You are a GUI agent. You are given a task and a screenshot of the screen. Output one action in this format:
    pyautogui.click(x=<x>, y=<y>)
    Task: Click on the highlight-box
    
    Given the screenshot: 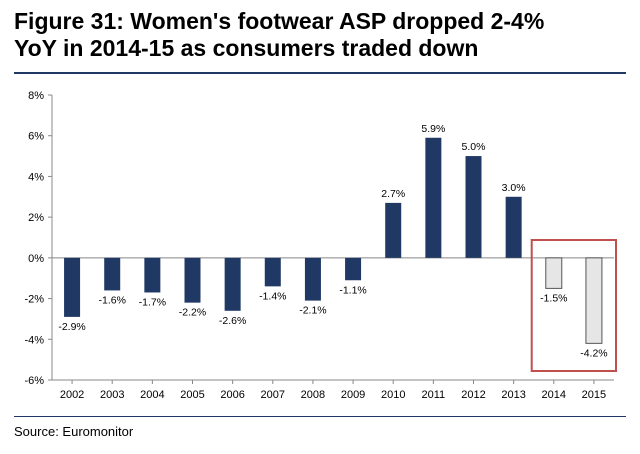 What is the action you would take?
    pyautogui.click(x=574, y=305)
    